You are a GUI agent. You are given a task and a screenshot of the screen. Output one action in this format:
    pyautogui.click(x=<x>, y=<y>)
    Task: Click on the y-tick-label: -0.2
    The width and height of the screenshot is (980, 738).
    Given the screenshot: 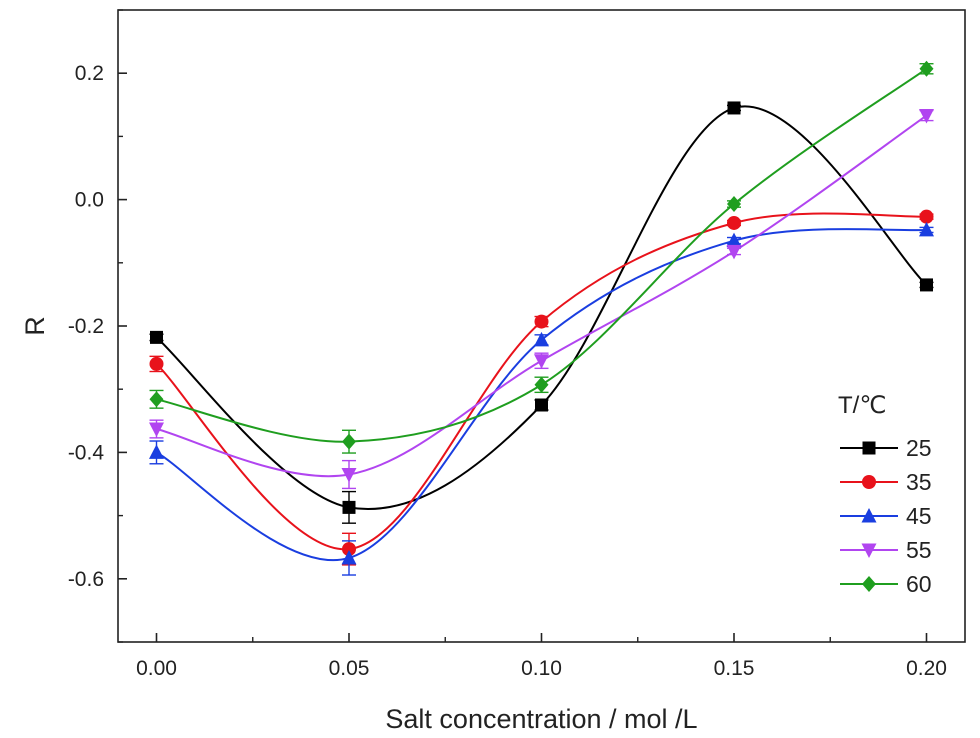 What is the action you would take?
    pyautogui.click(x=86, y=326)
    